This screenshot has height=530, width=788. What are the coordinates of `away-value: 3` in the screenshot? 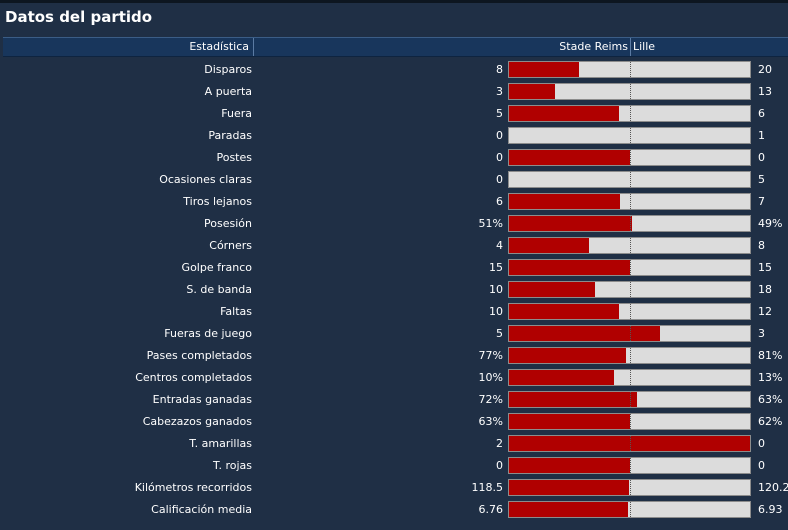 It's located at (761, 333).